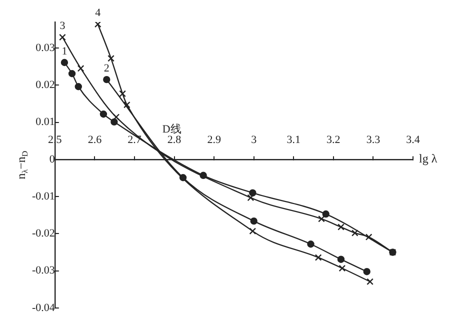 The height and width of the screenshot is (322, 449). Describe the element at coordinates (214, 140) in the screenshot. I see `x-tick-label: 2.9` at that location.